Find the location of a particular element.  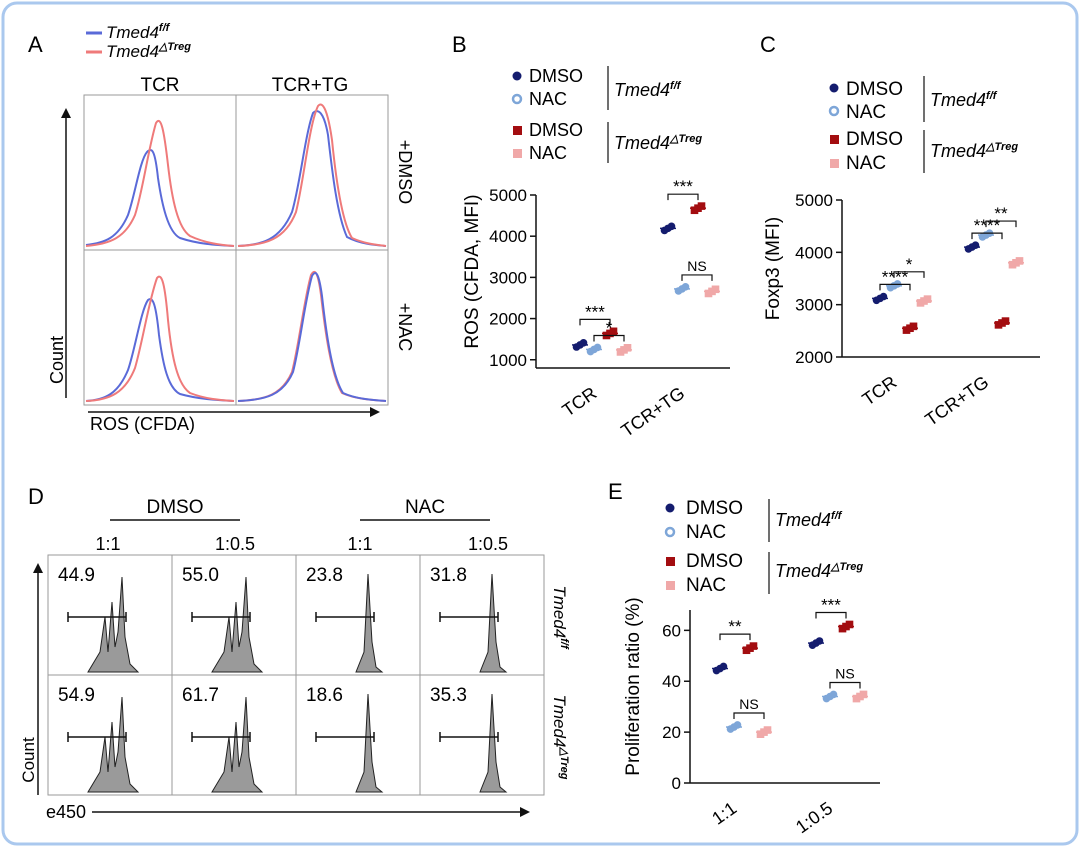

significance-label-b: * is located at coordinates (609, 327).